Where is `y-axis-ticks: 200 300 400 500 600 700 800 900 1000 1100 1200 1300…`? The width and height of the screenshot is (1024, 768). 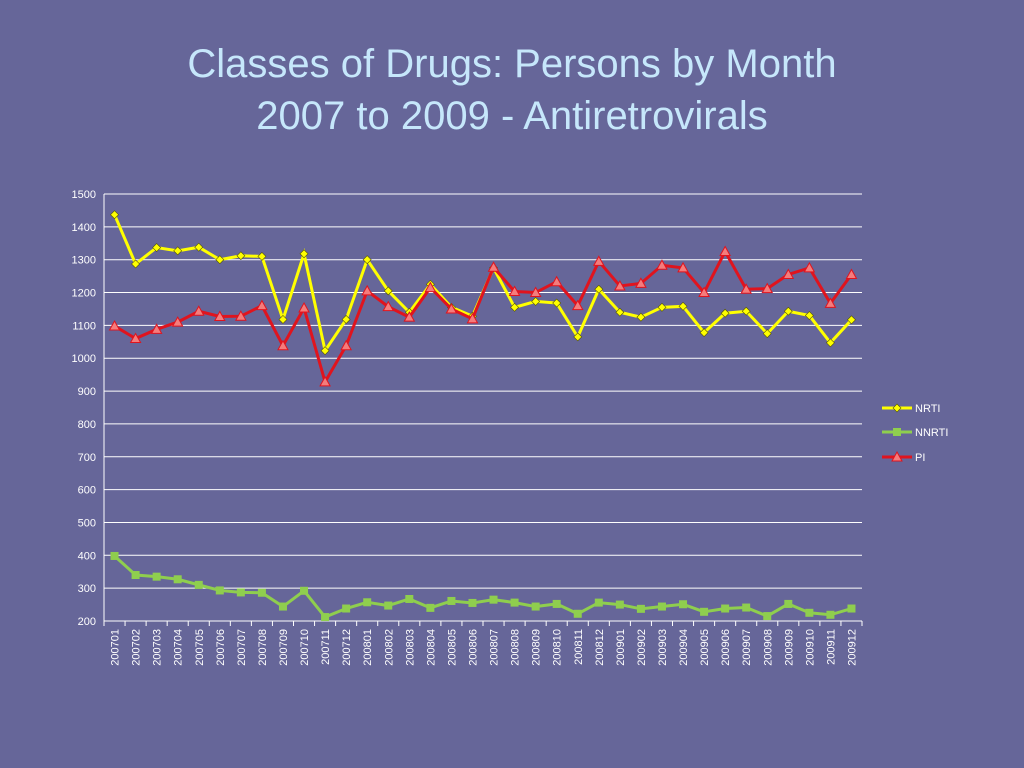 y-axis-ticks: 200 300 400 500 600 700 800 900 1000 1100 1200 1300… is located at coordinates (84, 408).